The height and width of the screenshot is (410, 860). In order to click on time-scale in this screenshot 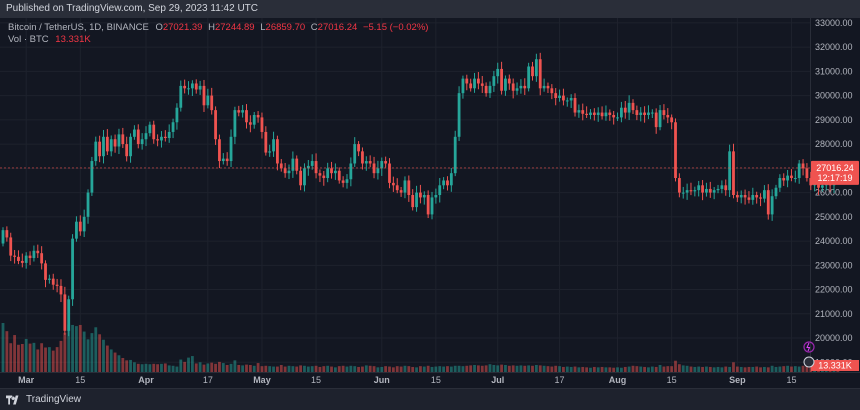, I will do `click(430, 380)`.